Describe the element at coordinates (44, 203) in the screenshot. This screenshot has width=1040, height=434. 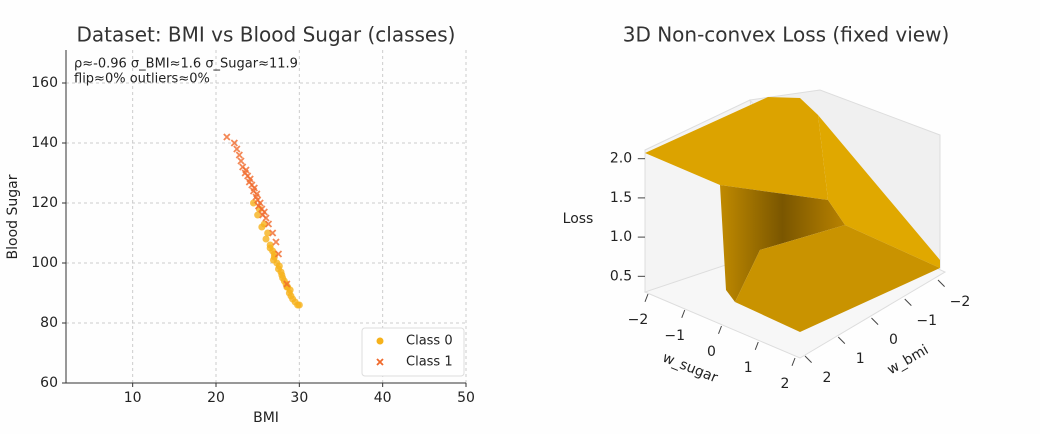
I see `y-tick-label: 120` at that location.